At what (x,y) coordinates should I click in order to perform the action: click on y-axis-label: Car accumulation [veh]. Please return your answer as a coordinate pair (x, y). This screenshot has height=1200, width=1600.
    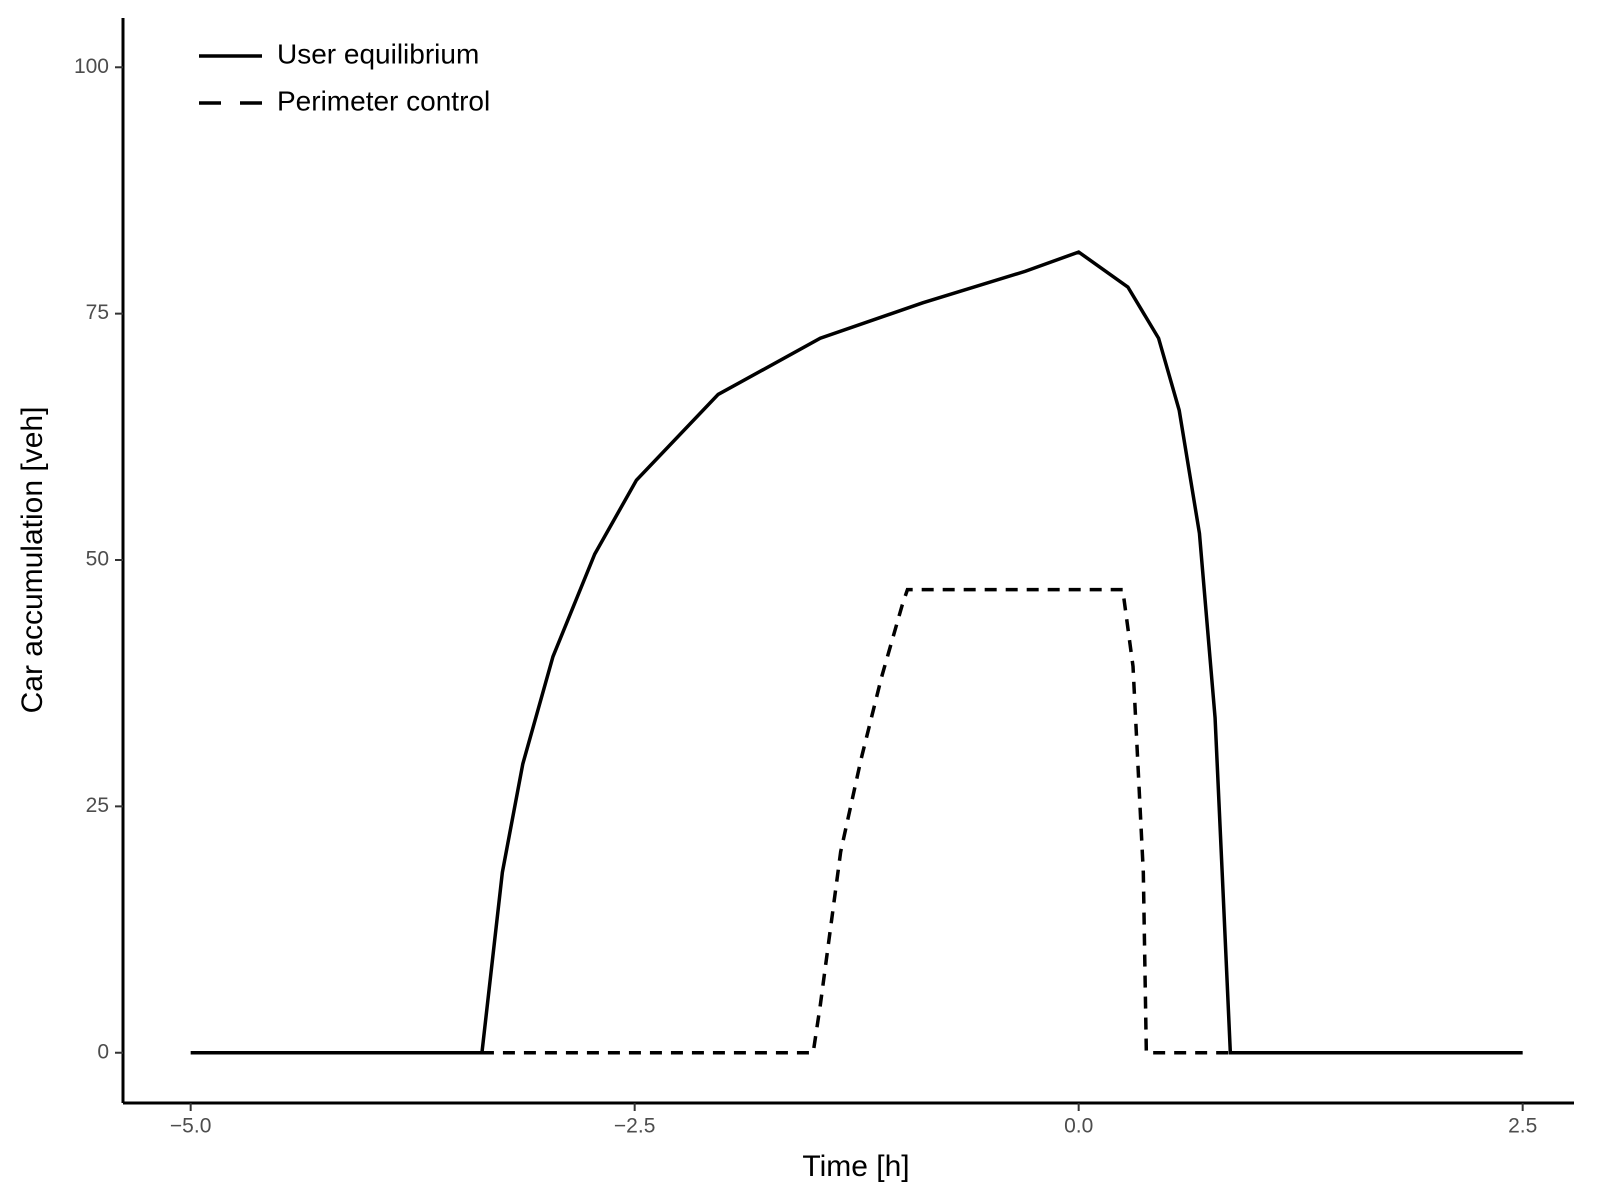
    Looking at the image, I should click on (32, 560).